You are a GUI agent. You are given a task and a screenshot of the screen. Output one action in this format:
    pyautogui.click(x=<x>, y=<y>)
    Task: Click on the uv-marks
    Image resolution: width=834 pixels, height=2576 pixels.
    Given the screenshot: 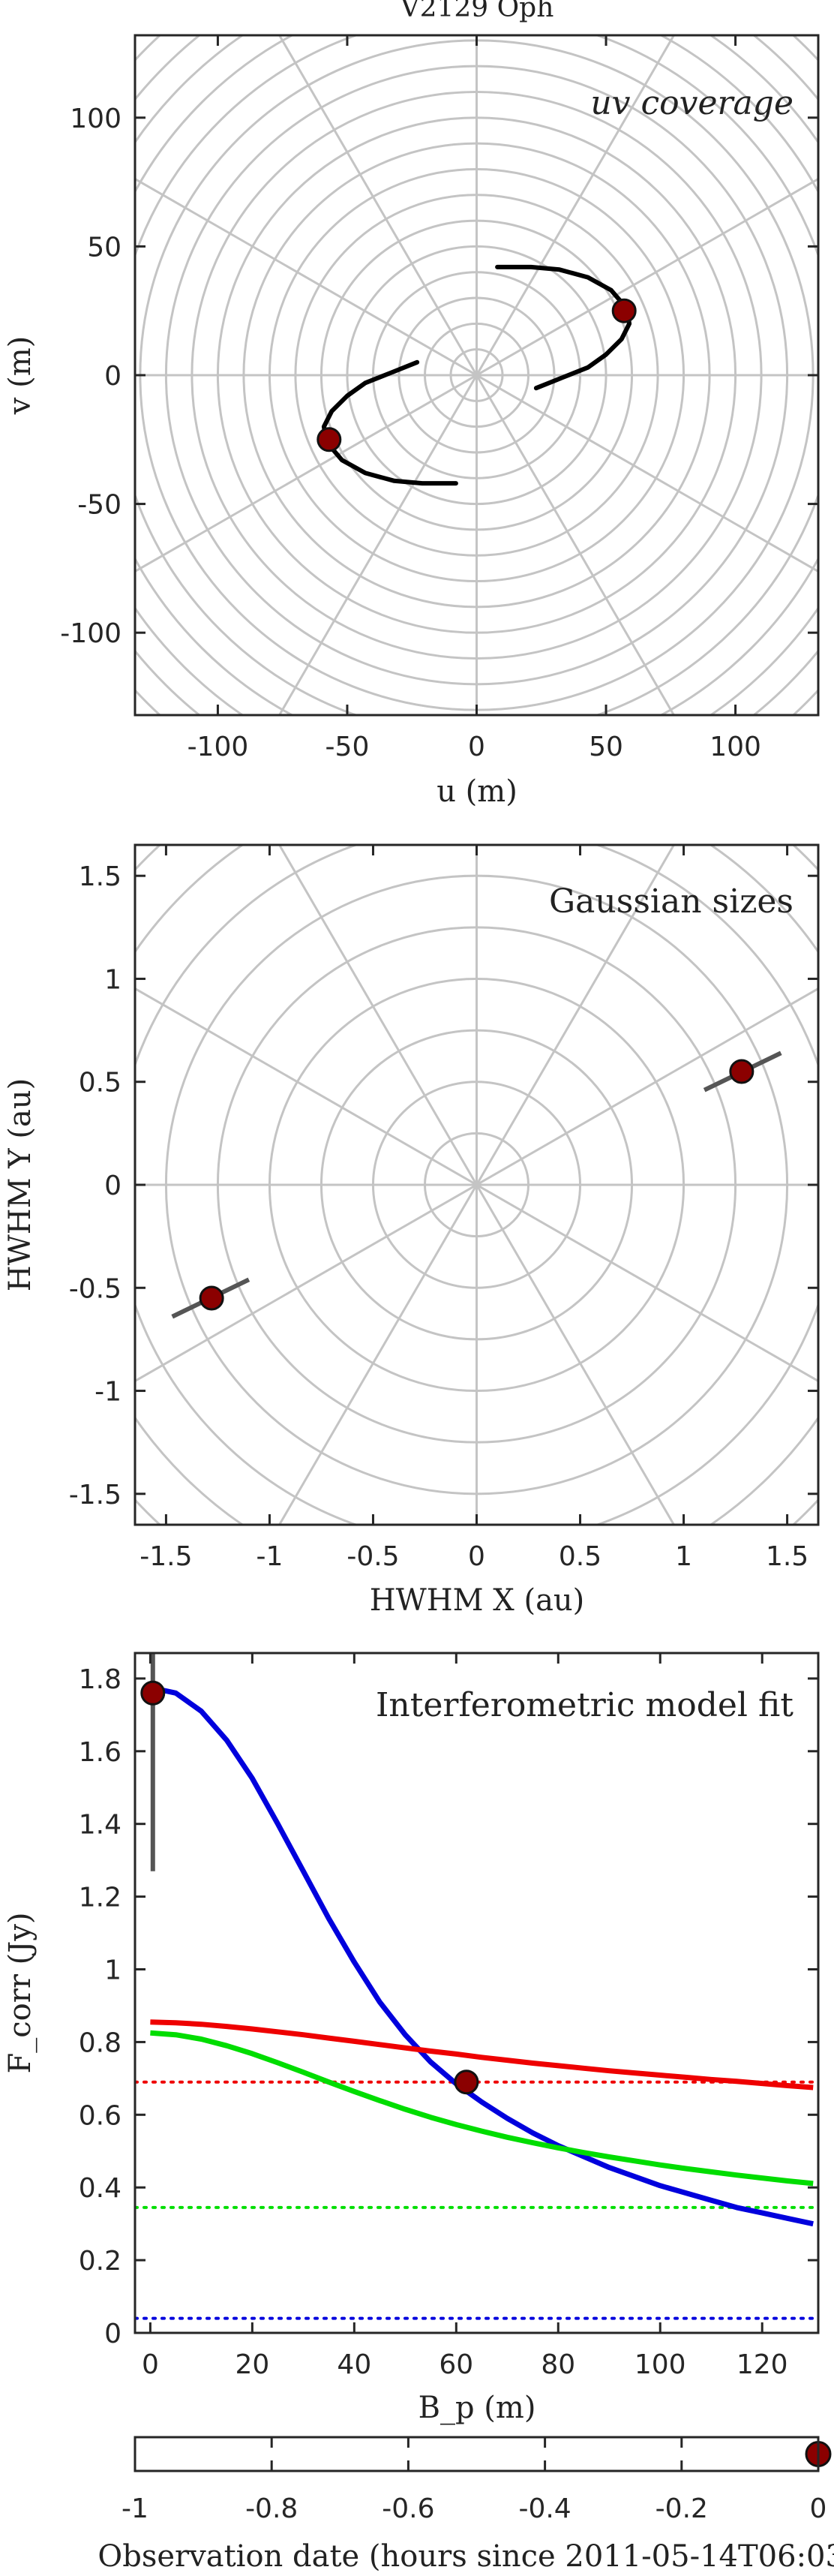 What is the action you would take?
    pyautogui.click(x=476, y=375)
    